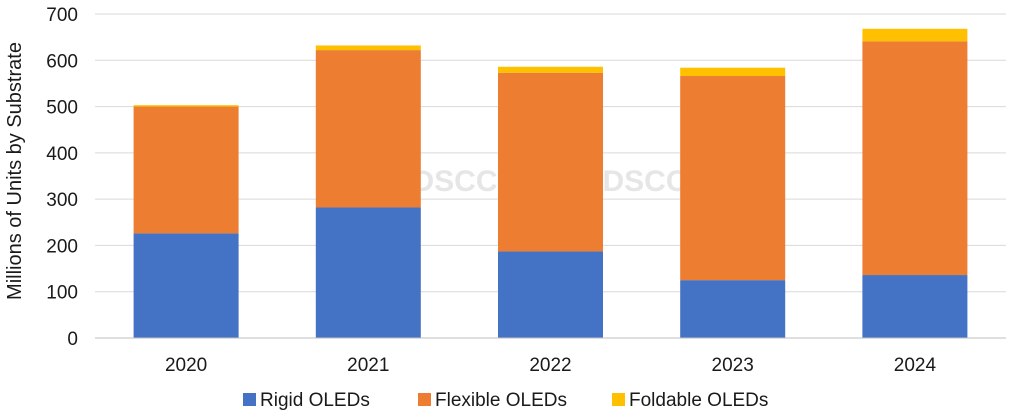 This screenshot has width=1024, height=419. I want to click on bar-foldable-oleds-2024, so click(915, 35).